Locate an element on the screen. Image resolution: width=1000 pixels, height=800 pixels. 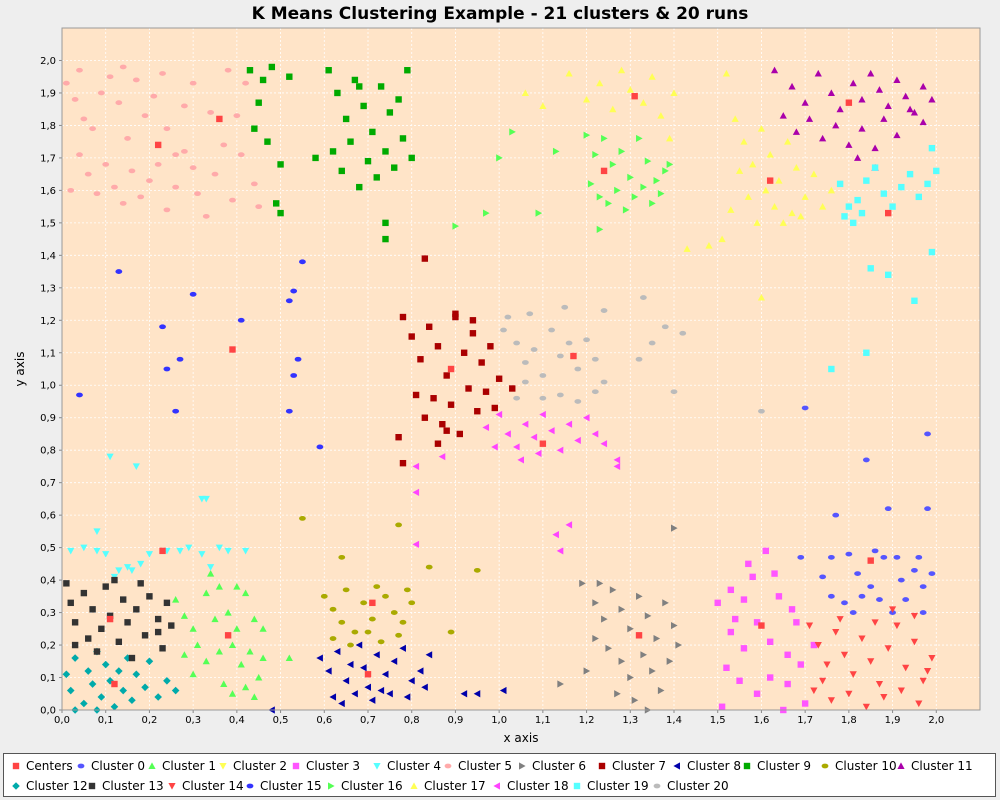
y-tick-label: 2,0 is located at coordinates (48, 61).